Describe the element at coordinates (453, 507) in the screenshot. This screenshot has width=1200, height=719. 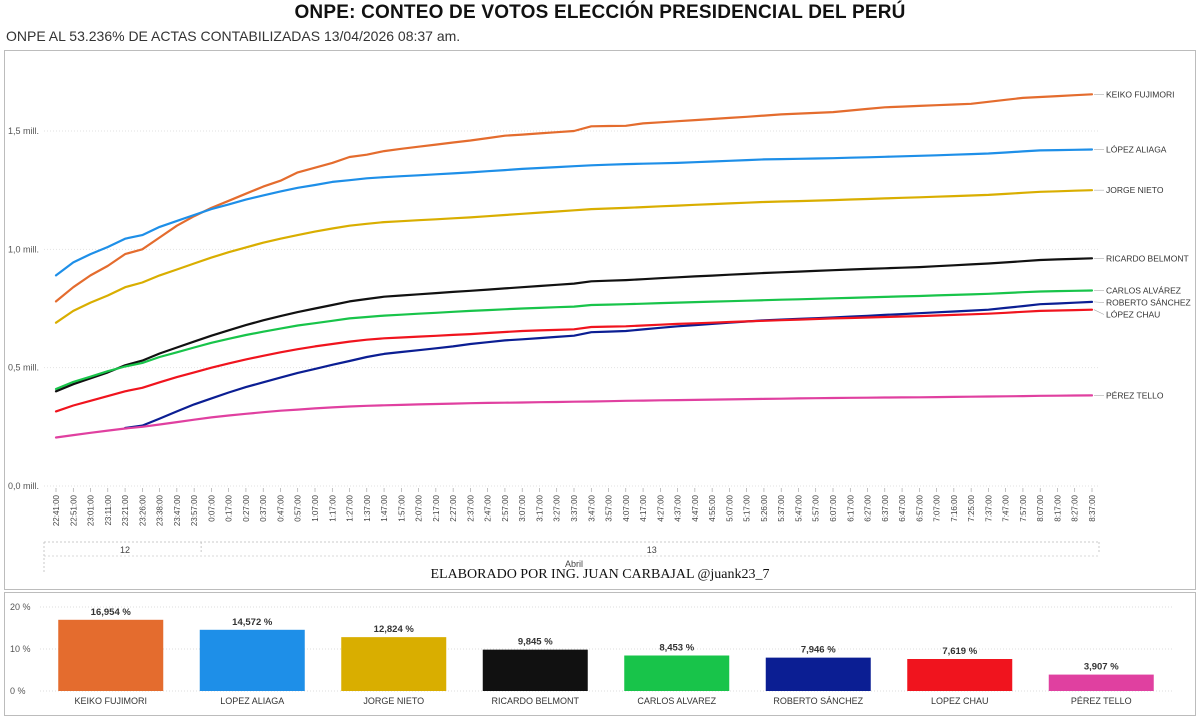
I see `x-tick-label: 2:27:00` at that location.